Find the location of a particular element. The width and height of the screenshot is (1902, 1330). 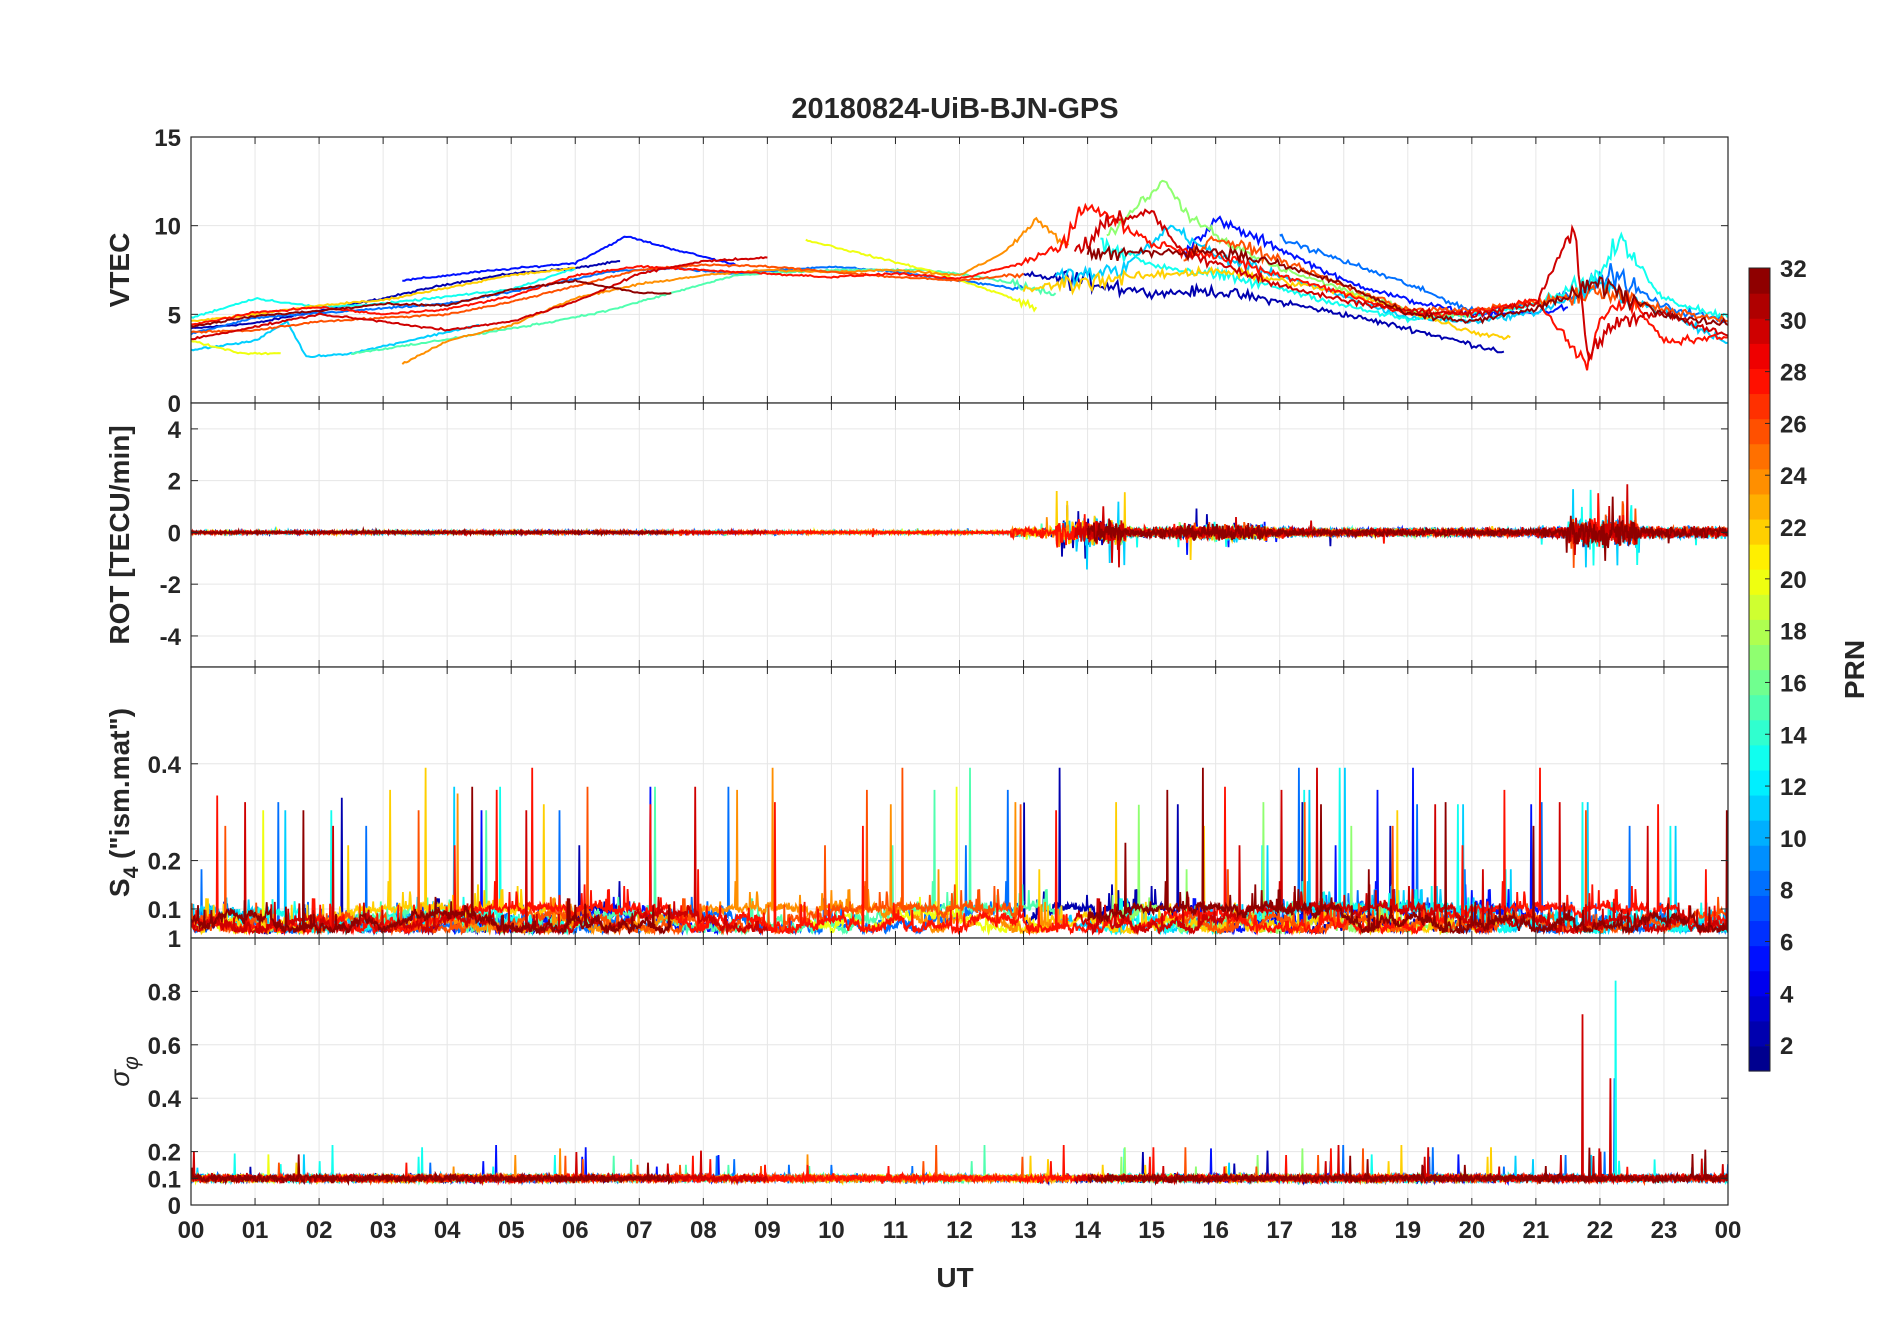

y-axis-label-main: S is located at coordinates (119, 887).